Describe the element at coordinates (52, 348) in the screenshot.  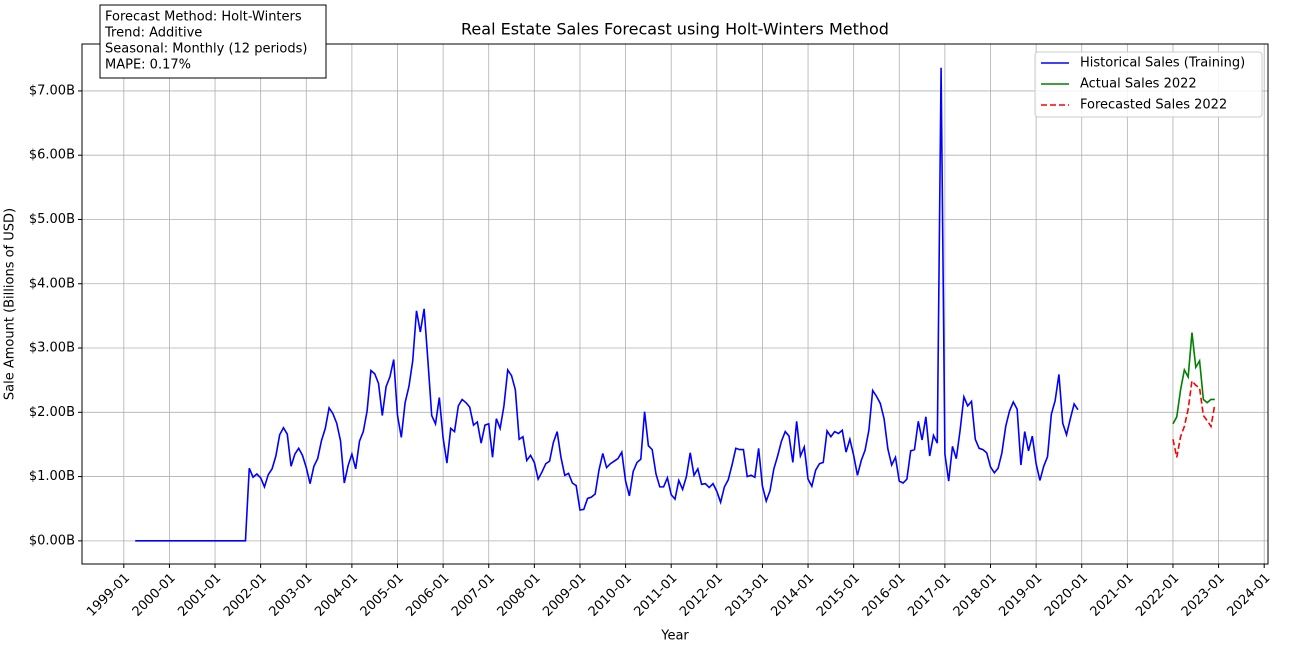
I see `y-tick-label: $3.00B` at that location.